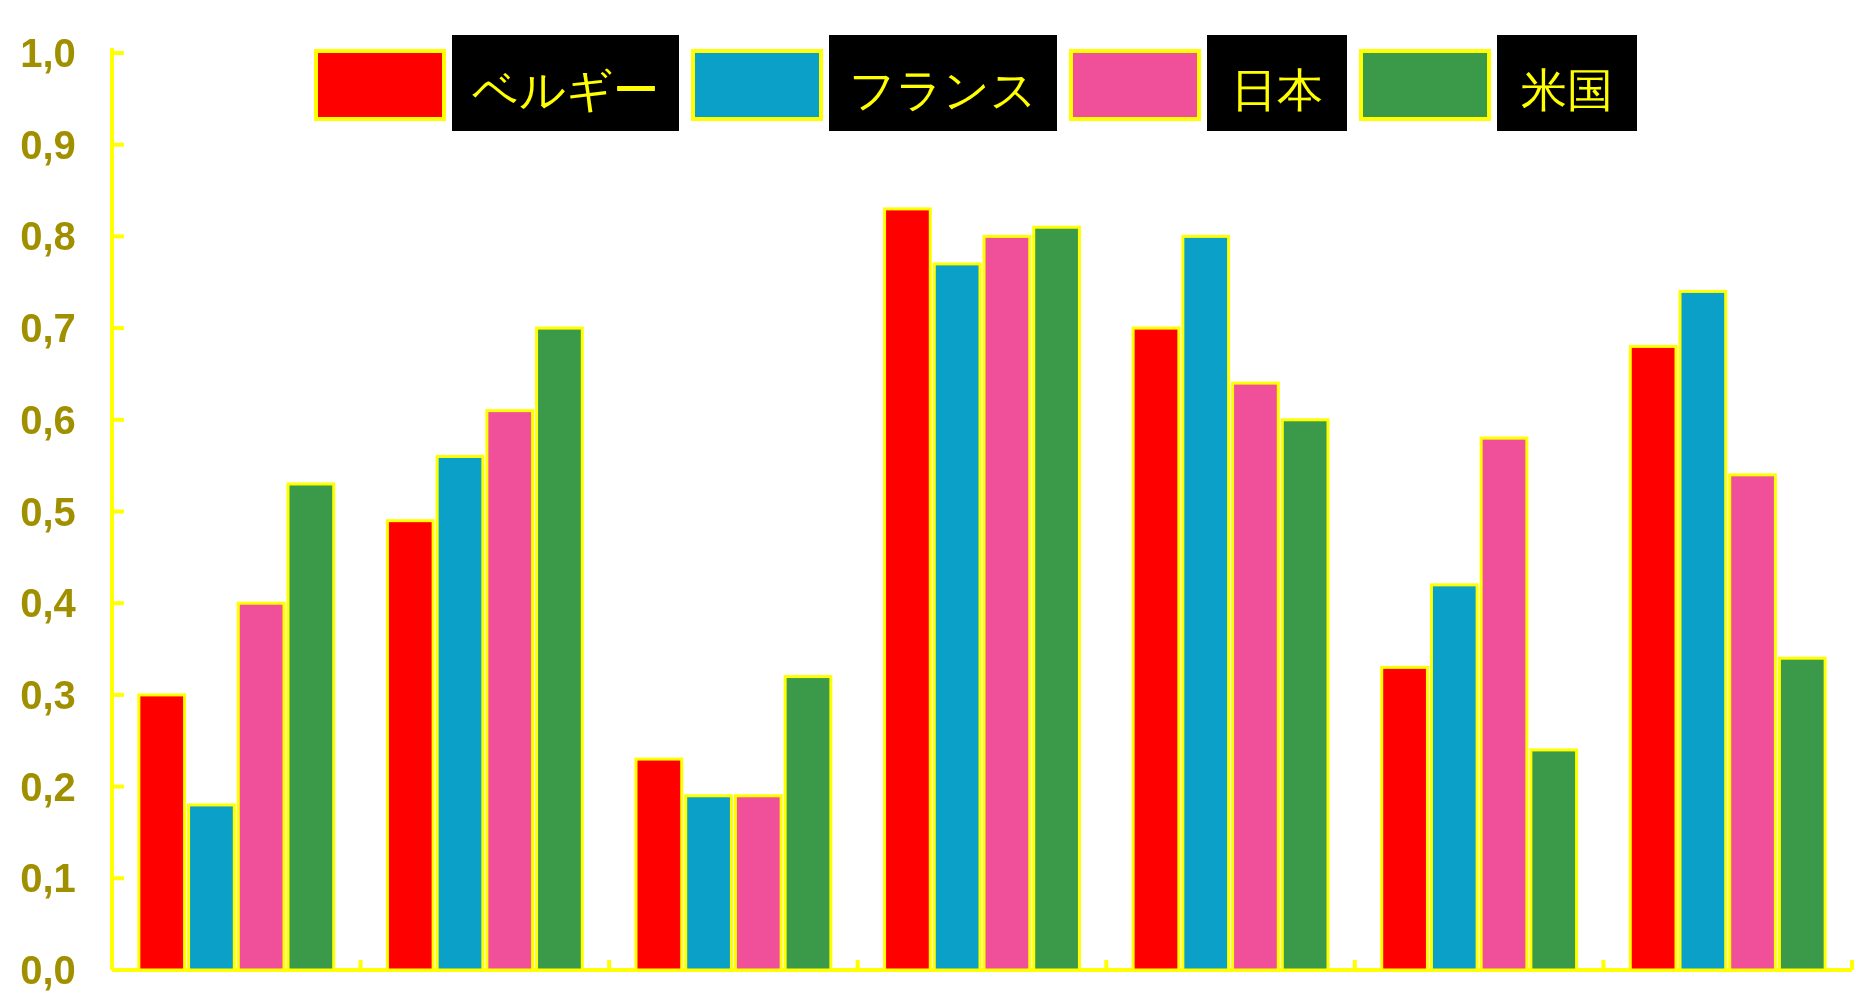 Image resolution: width=1856 pixels, height=998 pixels. I want to click on y-tick-label: 0,8, so click(48, 236).